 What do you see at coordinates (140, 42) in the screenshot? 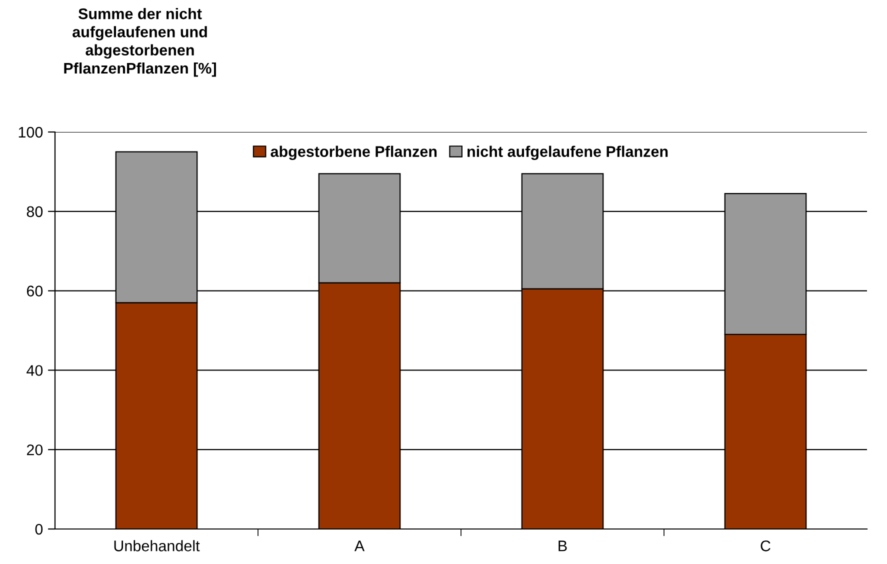
I see `y-axis-title: Summe der nicht aufgelaufenen und abgestorbenen PflanzenPflanzen [%]` at bounding box center [140, 42].